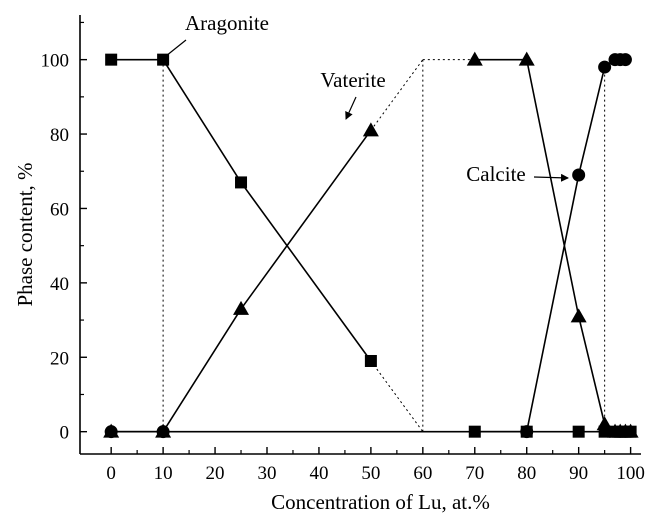 This screenshot has width=651, height=519. I want to click on x-tick-label: 30, so click(267, 473).